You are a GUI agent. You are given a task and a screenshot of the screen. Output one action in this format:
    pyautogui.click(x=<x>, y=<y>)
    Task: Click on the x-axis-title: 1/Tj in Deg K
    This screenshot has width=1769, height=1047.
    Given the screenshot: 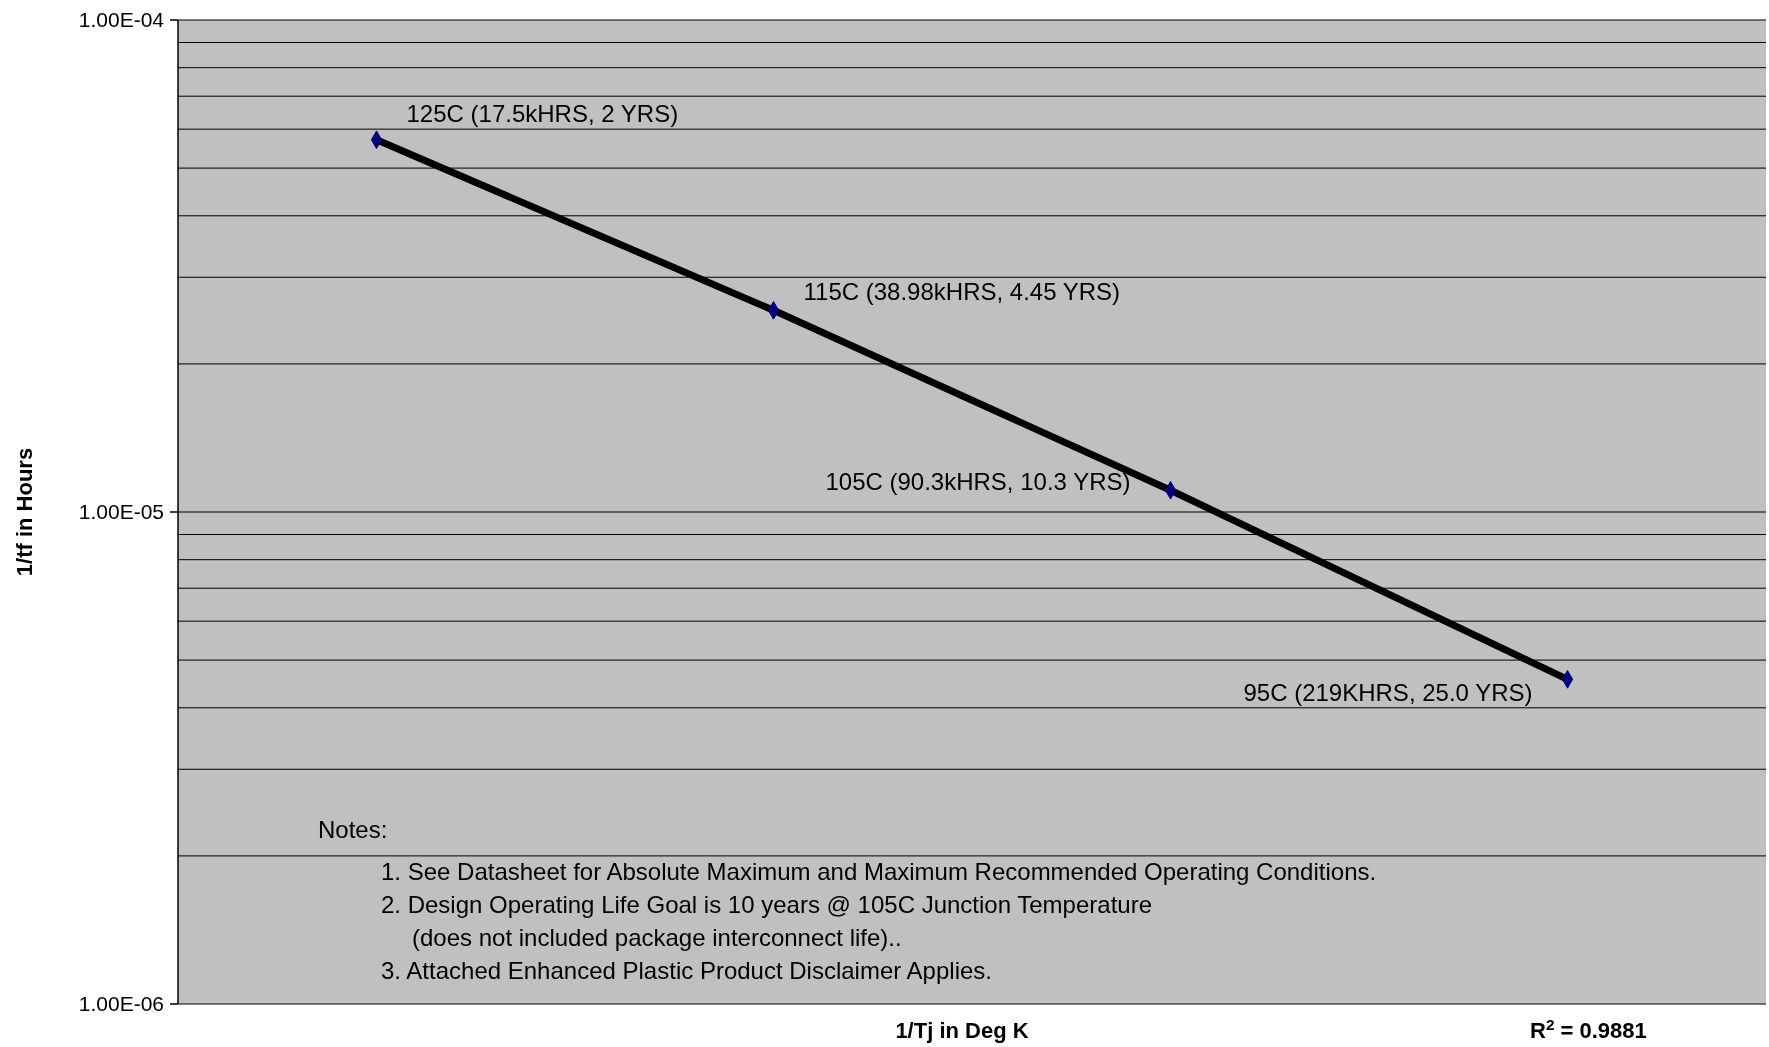 What is the action you would take?
    pyautogui.click(x=962, y=1030)
    